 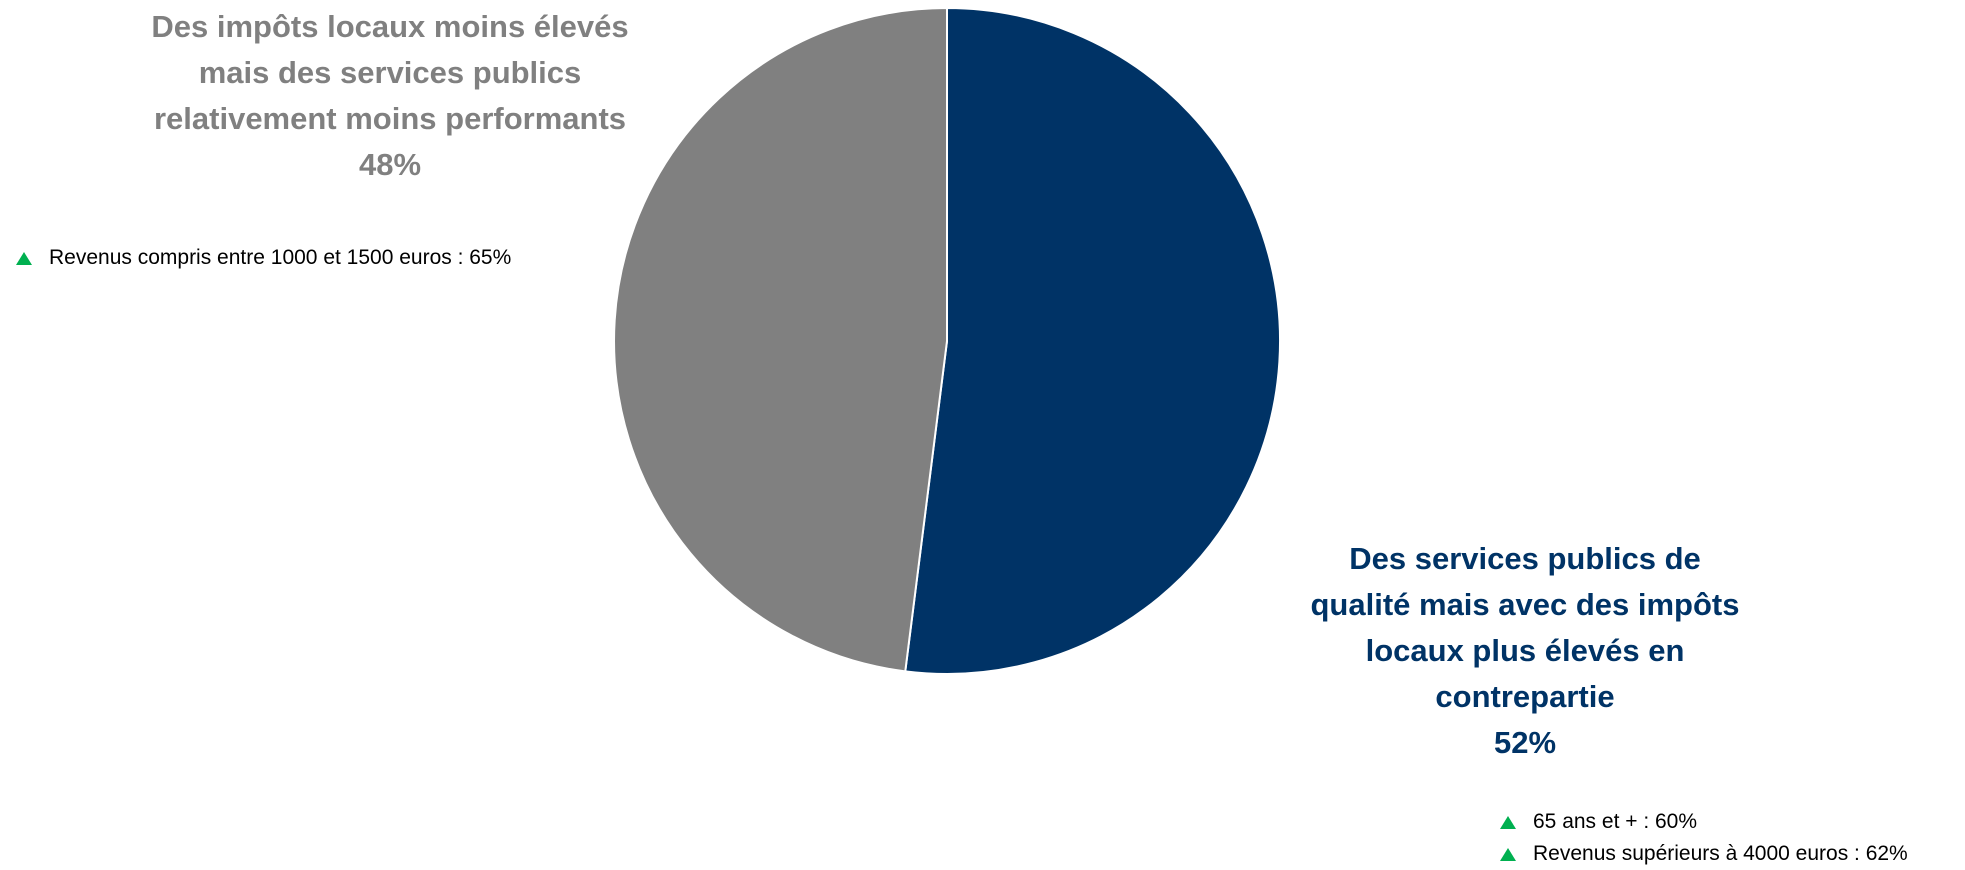 I want to click on slice-label-line: locaux plus élevés en, so click(x=1525, y=650).